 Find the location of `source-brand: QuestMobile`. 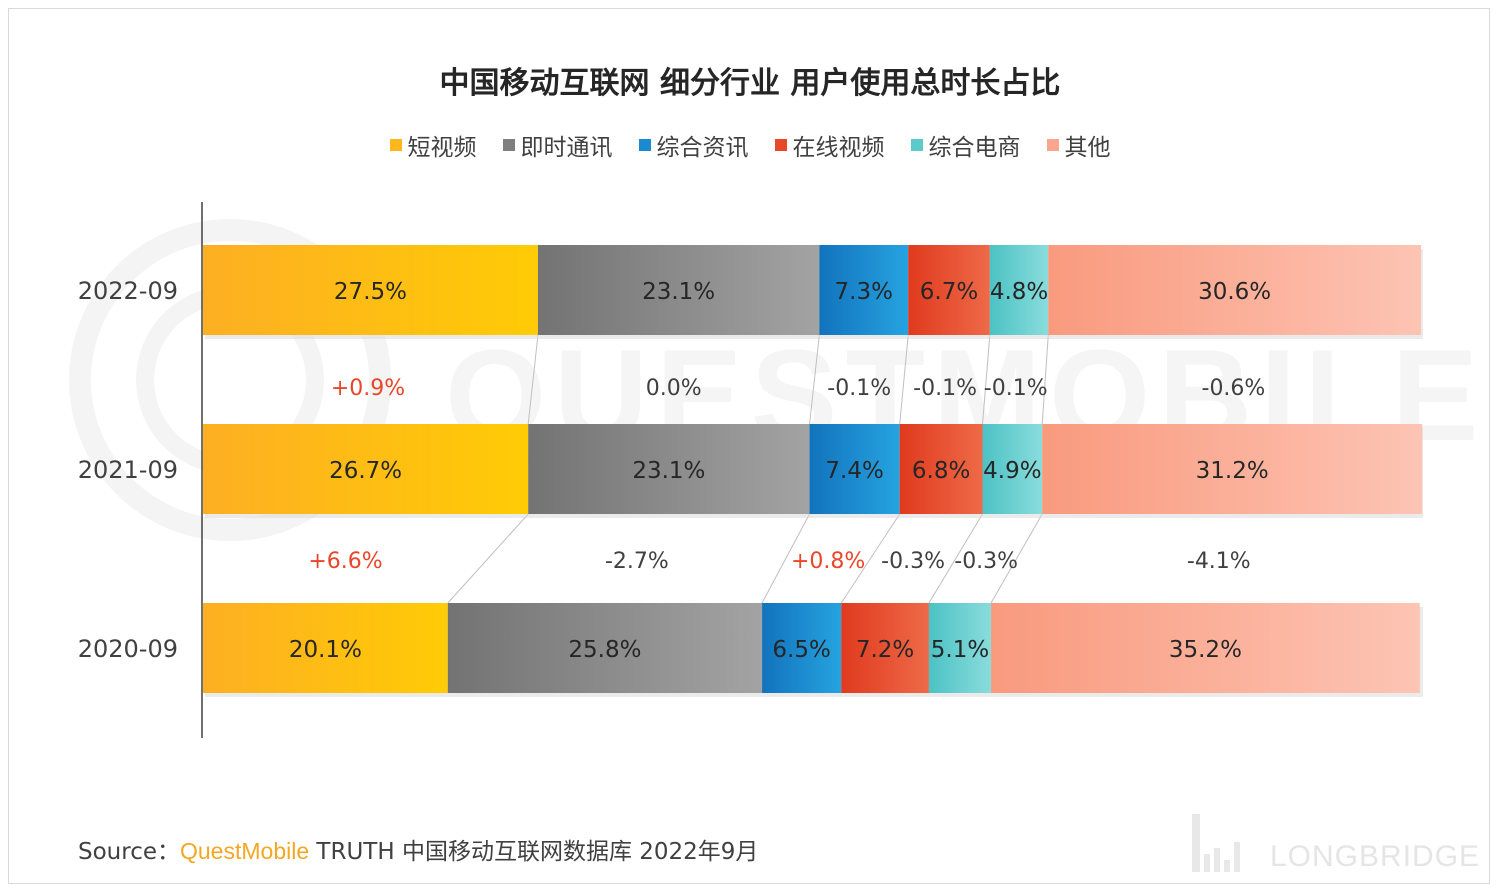

source-brand: QuestMobile is located at coordinates (245, 851).